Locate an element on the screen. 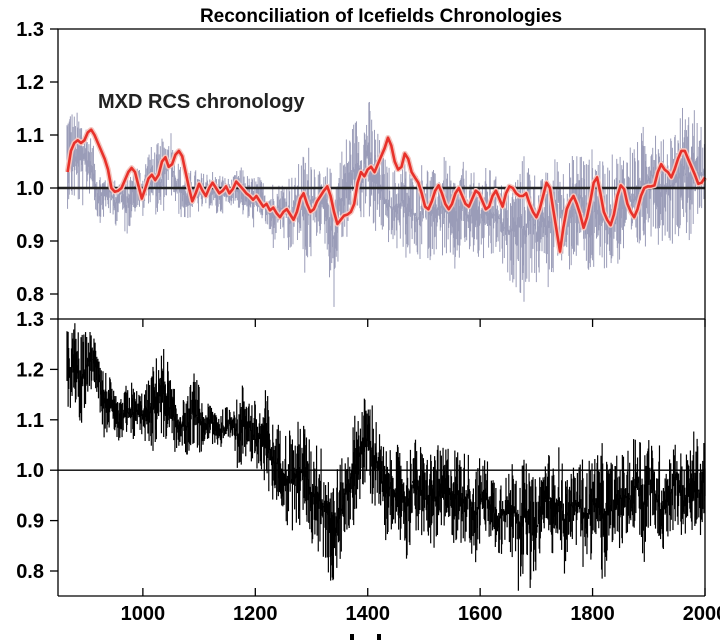  x-tick-label: 1200 is located at coordinates (255, 614).